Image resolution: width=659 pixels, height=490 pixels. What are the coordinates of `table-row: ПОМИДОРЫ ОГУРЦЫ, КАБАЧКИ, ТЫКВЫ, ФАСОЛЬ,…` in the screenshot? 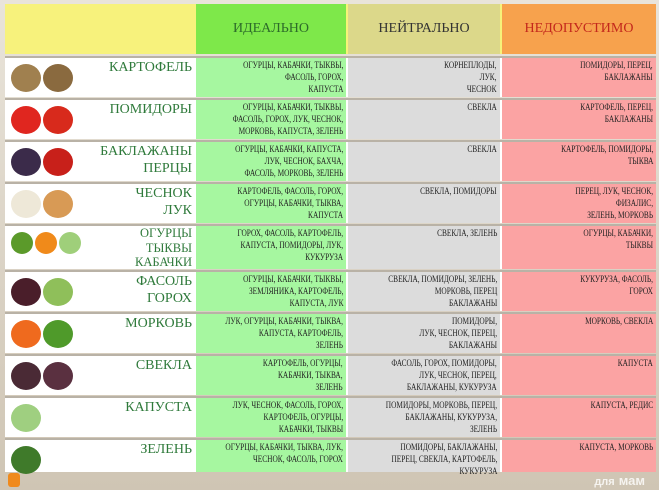 It's located at (330, 118).